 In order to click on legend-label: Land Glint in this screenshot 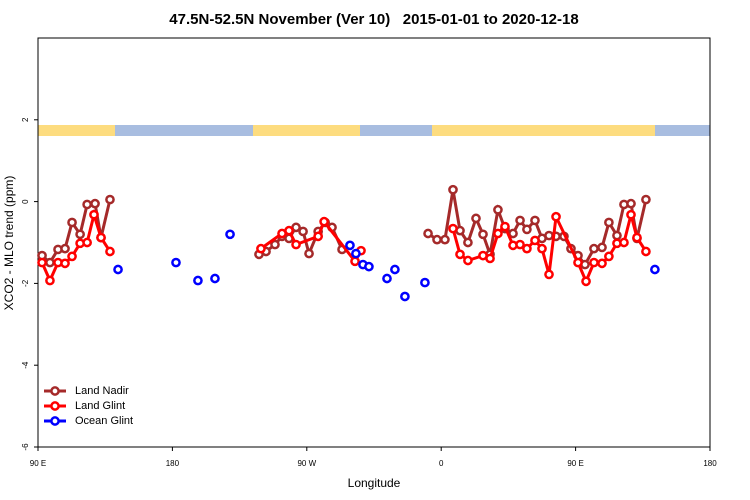, I will do `click(100, 406)`.